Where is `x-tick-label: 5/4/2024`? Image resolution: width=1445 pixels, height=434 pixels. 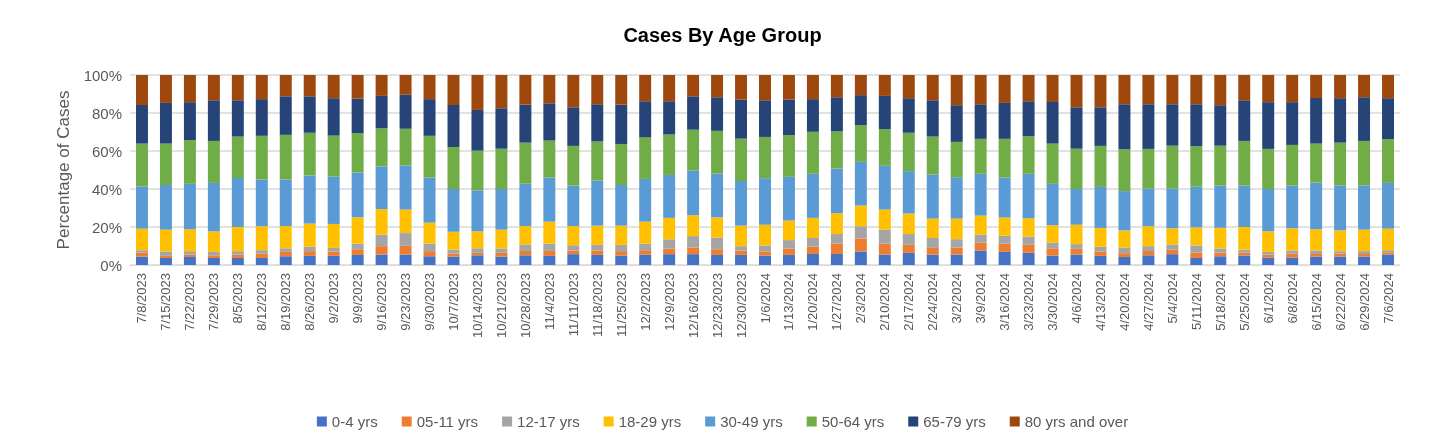
x-tick-label: 5/4/2024 is located at coordinates (1172, 298).